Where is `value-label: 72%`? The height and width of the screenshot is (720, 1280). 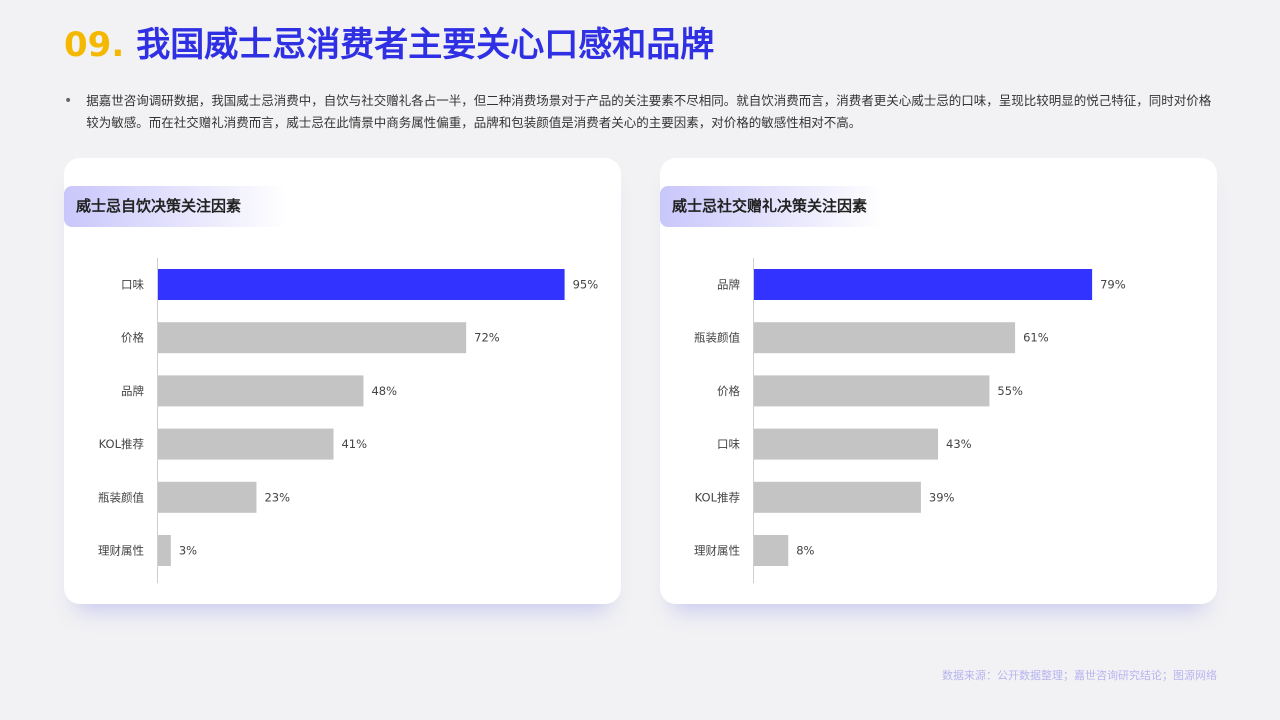 value-label: 72% is located at coordinates (487, 338).